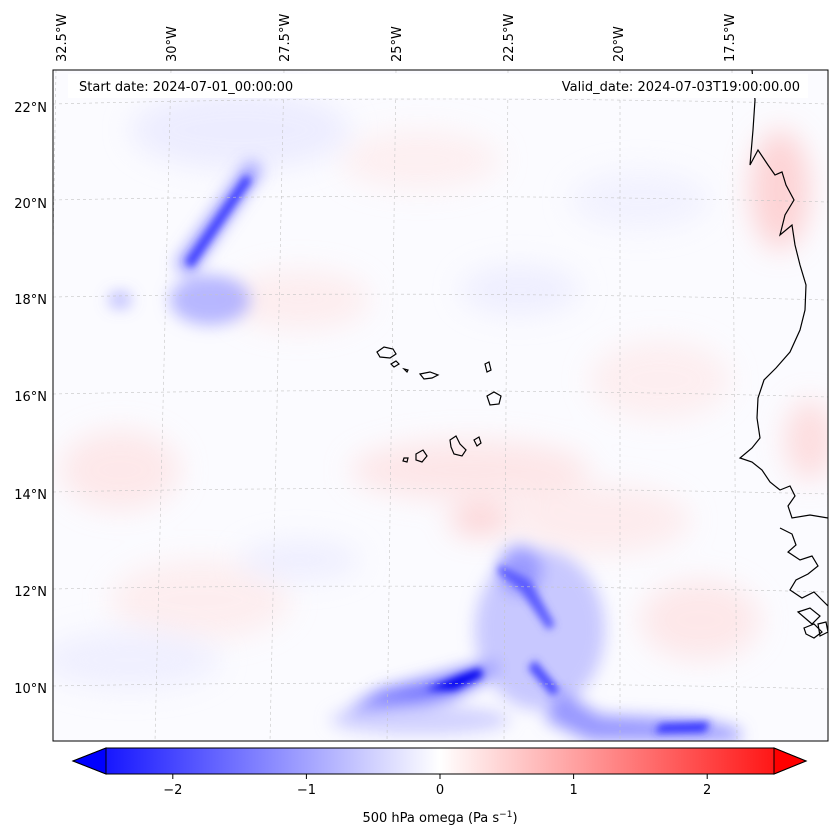 This screenshot has width=837, height=839. Describe the element at coordinates (172, 44) in the screenshot. I see `lon-label: 30°W` at that location.